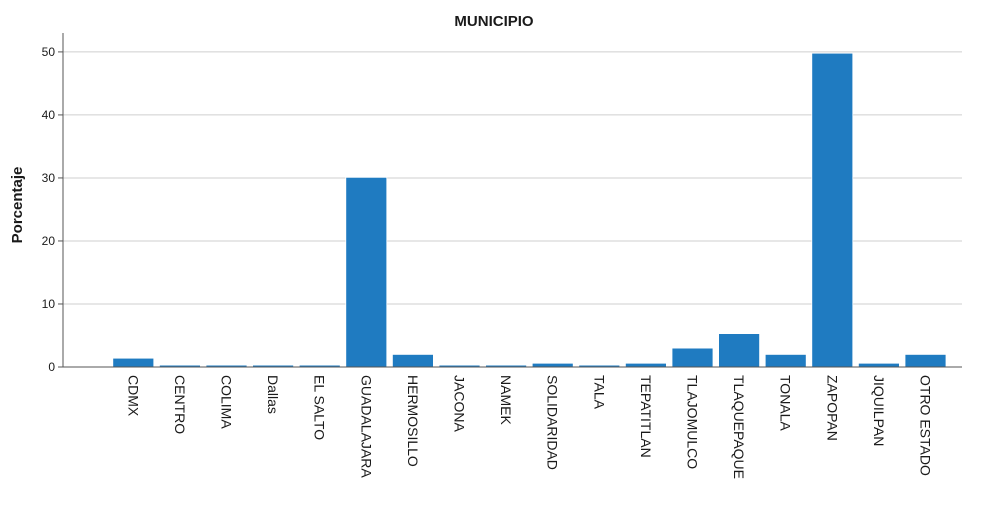 This screenshot has height=514, width=994. What do you see at coordinates (49, 52) in the screenshot?
I see `y-tick-label: 50` at bounding box center [49, 52].